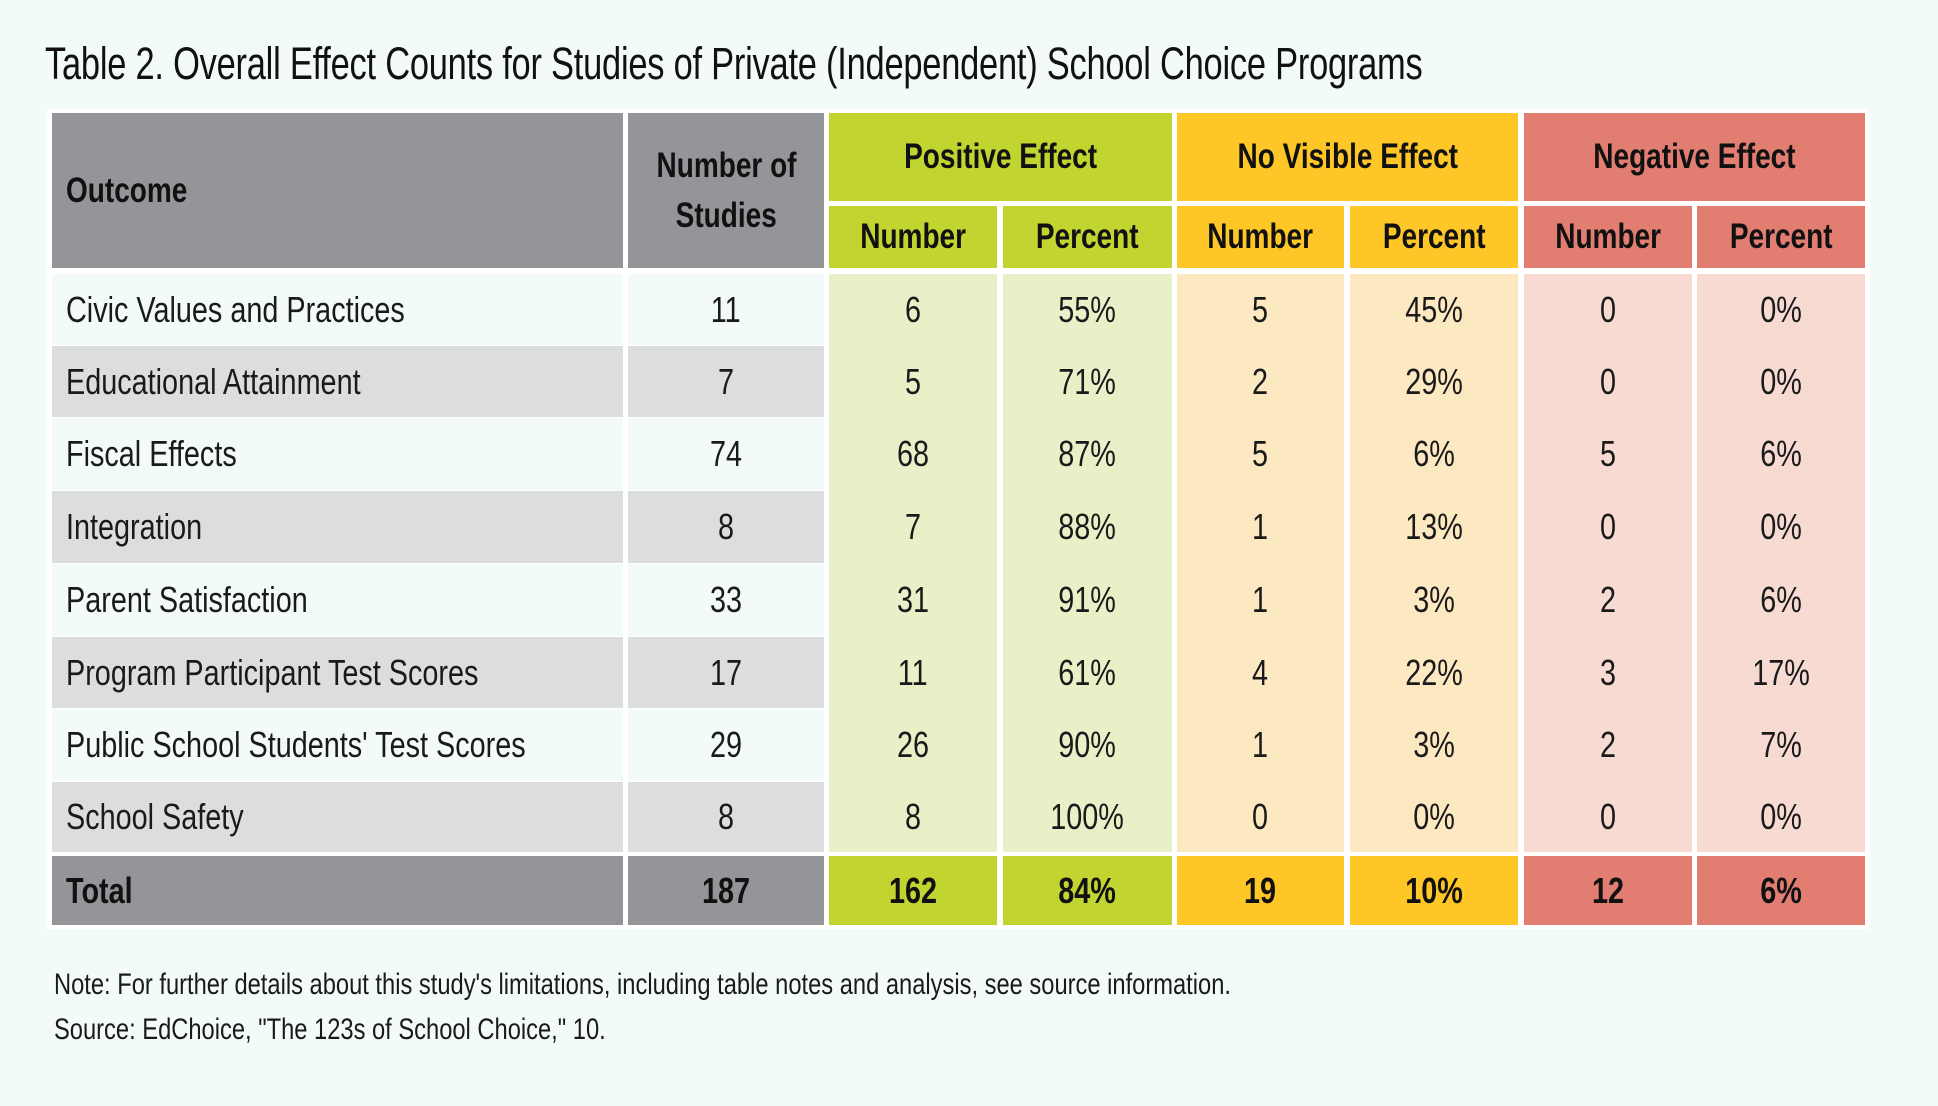 This screenshot has height=1106, width=1938. What do you see at coordinates (913, 381) in the screenshot?
I see `row-2-pos-n-text: 5` at bounding box center [913, 381].